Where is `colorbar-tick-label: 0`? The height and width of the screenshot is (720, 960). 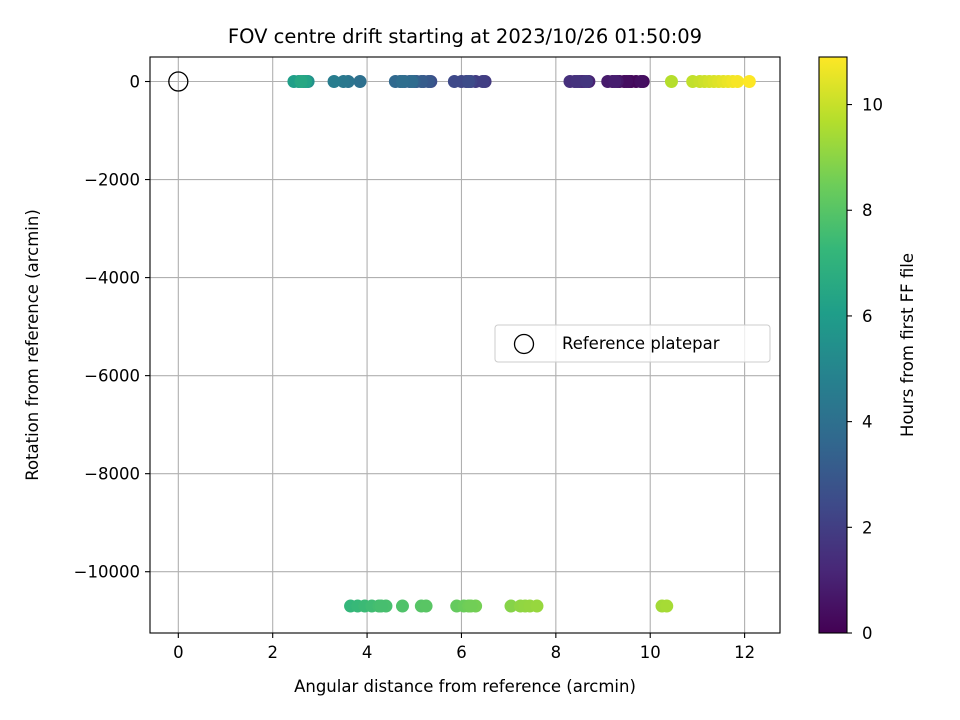 colorbar-tick-label: 0 is located at coordinates (867, 633).